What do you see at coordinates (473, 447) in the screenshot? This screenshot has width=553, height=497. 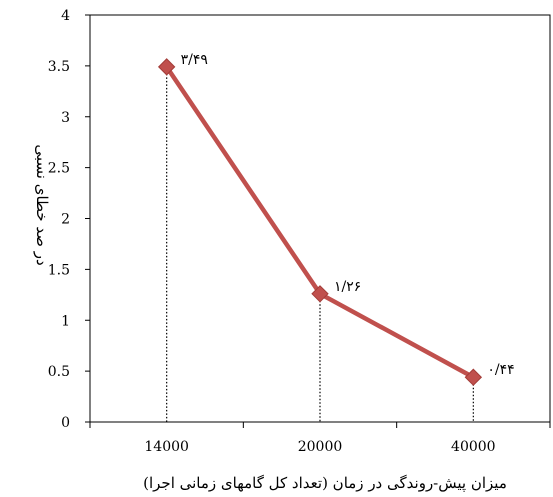 I see `x-tick-label: 40000` at bounding box center [473, 447].